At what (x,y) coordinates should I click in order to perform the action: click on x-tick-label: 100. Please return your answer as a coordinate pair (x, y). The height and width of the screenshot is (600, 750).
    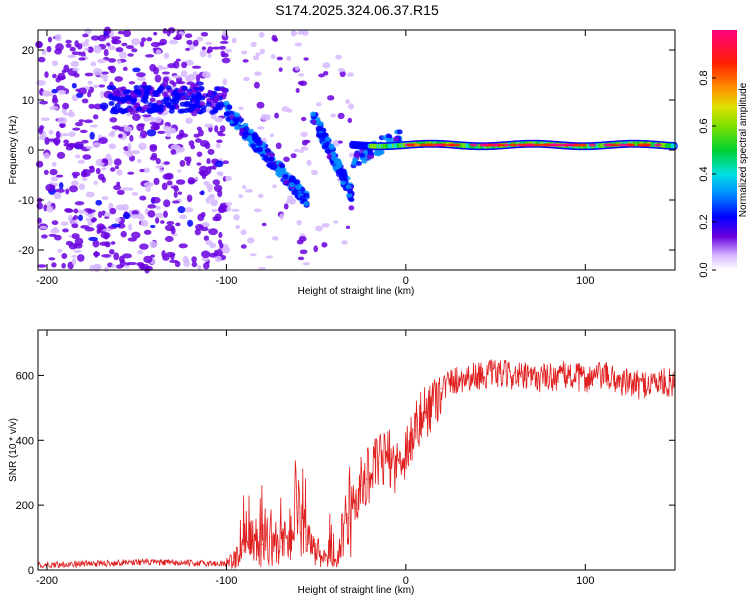
    Looking at the image, I should click on (585, 581).